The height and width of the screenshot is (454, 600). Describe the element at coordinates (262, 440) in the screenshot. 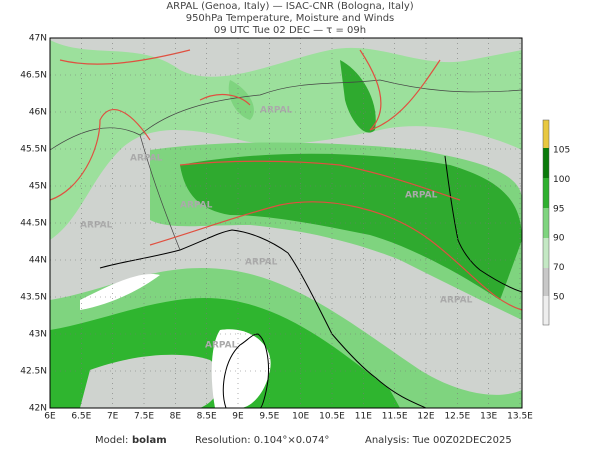

I see `footer-resolution: Resolution: 0.104°×0.074°` at that location.